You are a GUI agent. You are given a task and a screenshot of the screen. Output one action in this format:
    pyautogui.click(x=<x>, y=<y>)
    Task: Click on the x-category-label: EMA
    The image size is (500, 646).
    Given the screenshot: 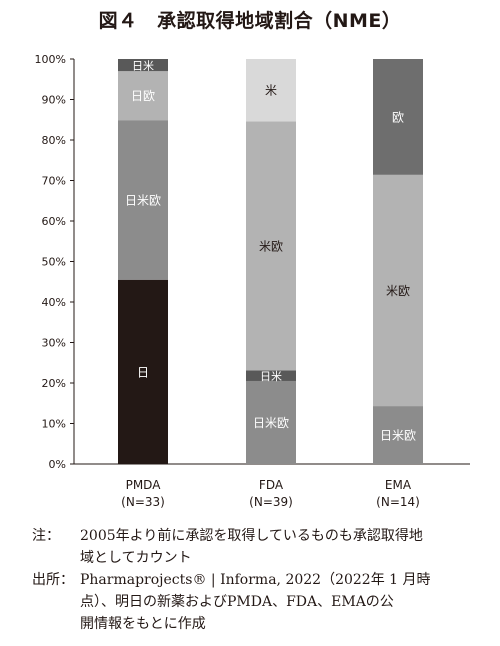 What is the action you would take?
    pyautogui.click(x=398, y=485)
    